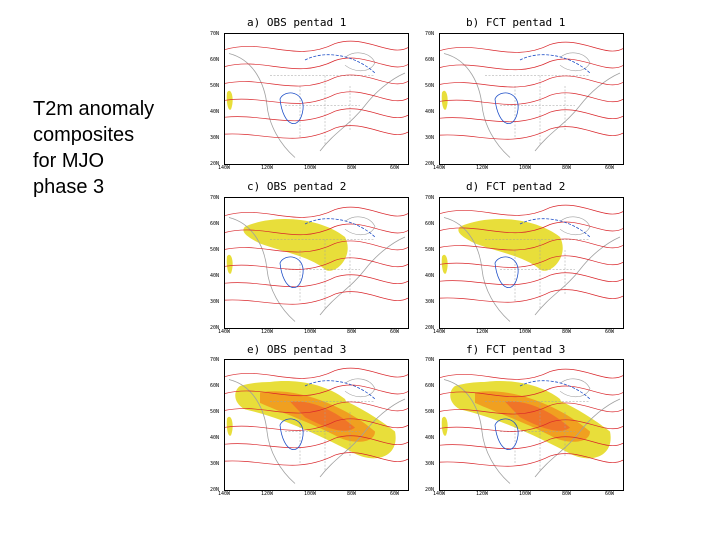  Describe the element at coordinates (516, 349) in the screenshot. I see `panel-title-6: f) FCT pentad 3` at that location.